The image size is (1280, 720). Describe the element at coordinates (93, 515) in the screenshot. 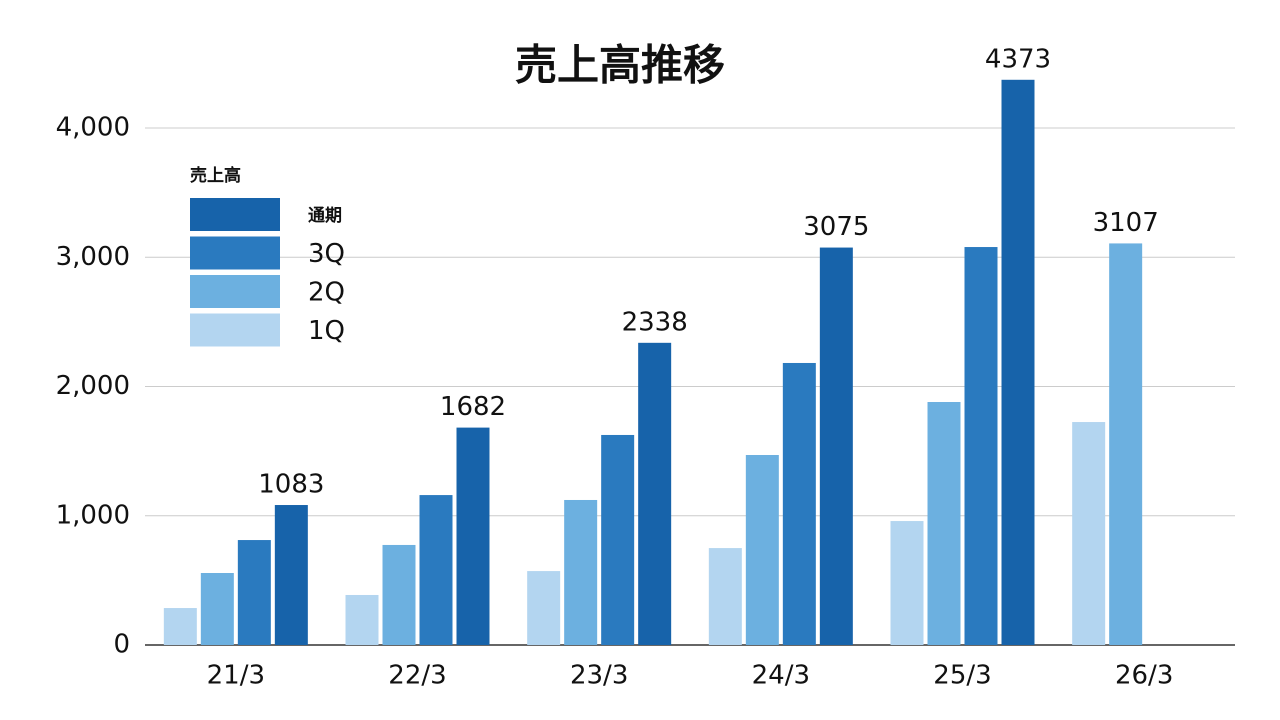

I see `y-tick-label: 1,000` at that location.